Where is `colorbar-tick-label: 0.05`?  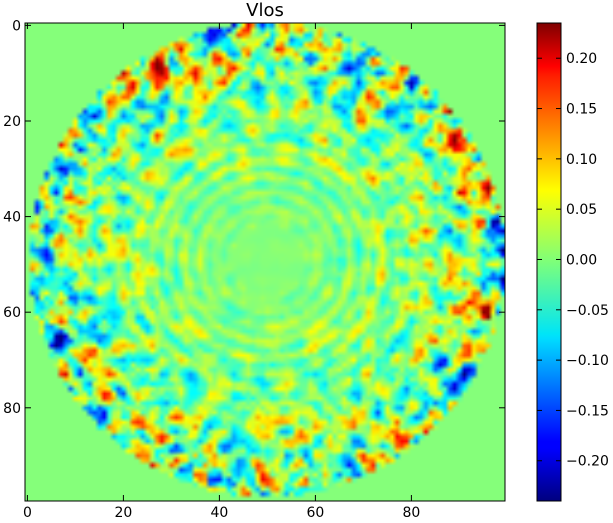
colorbar-tick-label: 0.05 is located at coordinates (581, 210).